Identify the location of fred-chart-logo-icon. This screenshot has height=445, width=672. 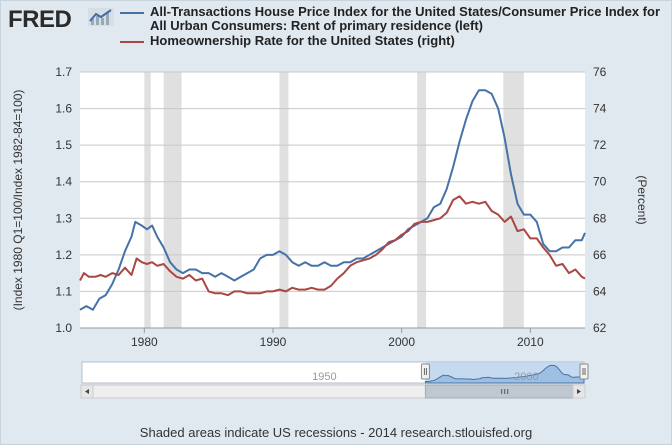
(101, 17).